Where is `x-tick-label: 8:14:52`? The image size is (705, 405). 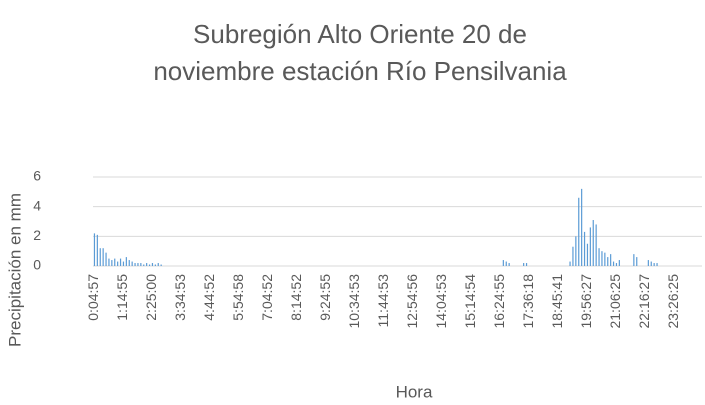 x-tick-label: 8:14:52 is located at coordinates (296, 297).